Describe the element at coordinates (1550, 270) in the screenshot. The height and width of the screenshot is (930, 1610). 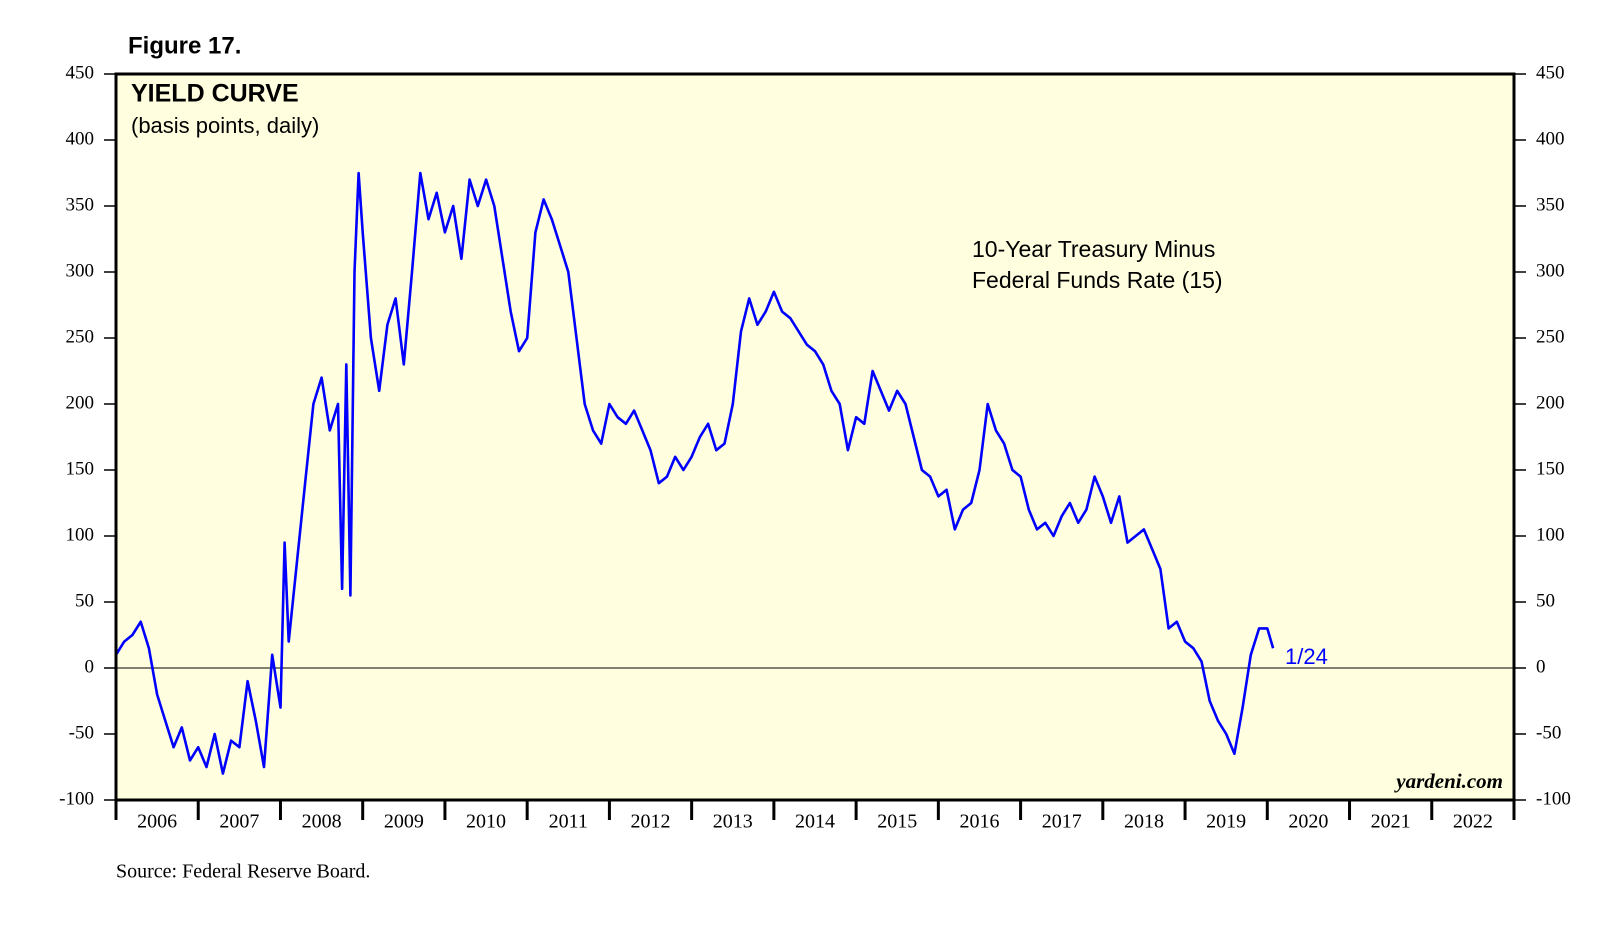
I see `y2-tick-label: 300` at that location.